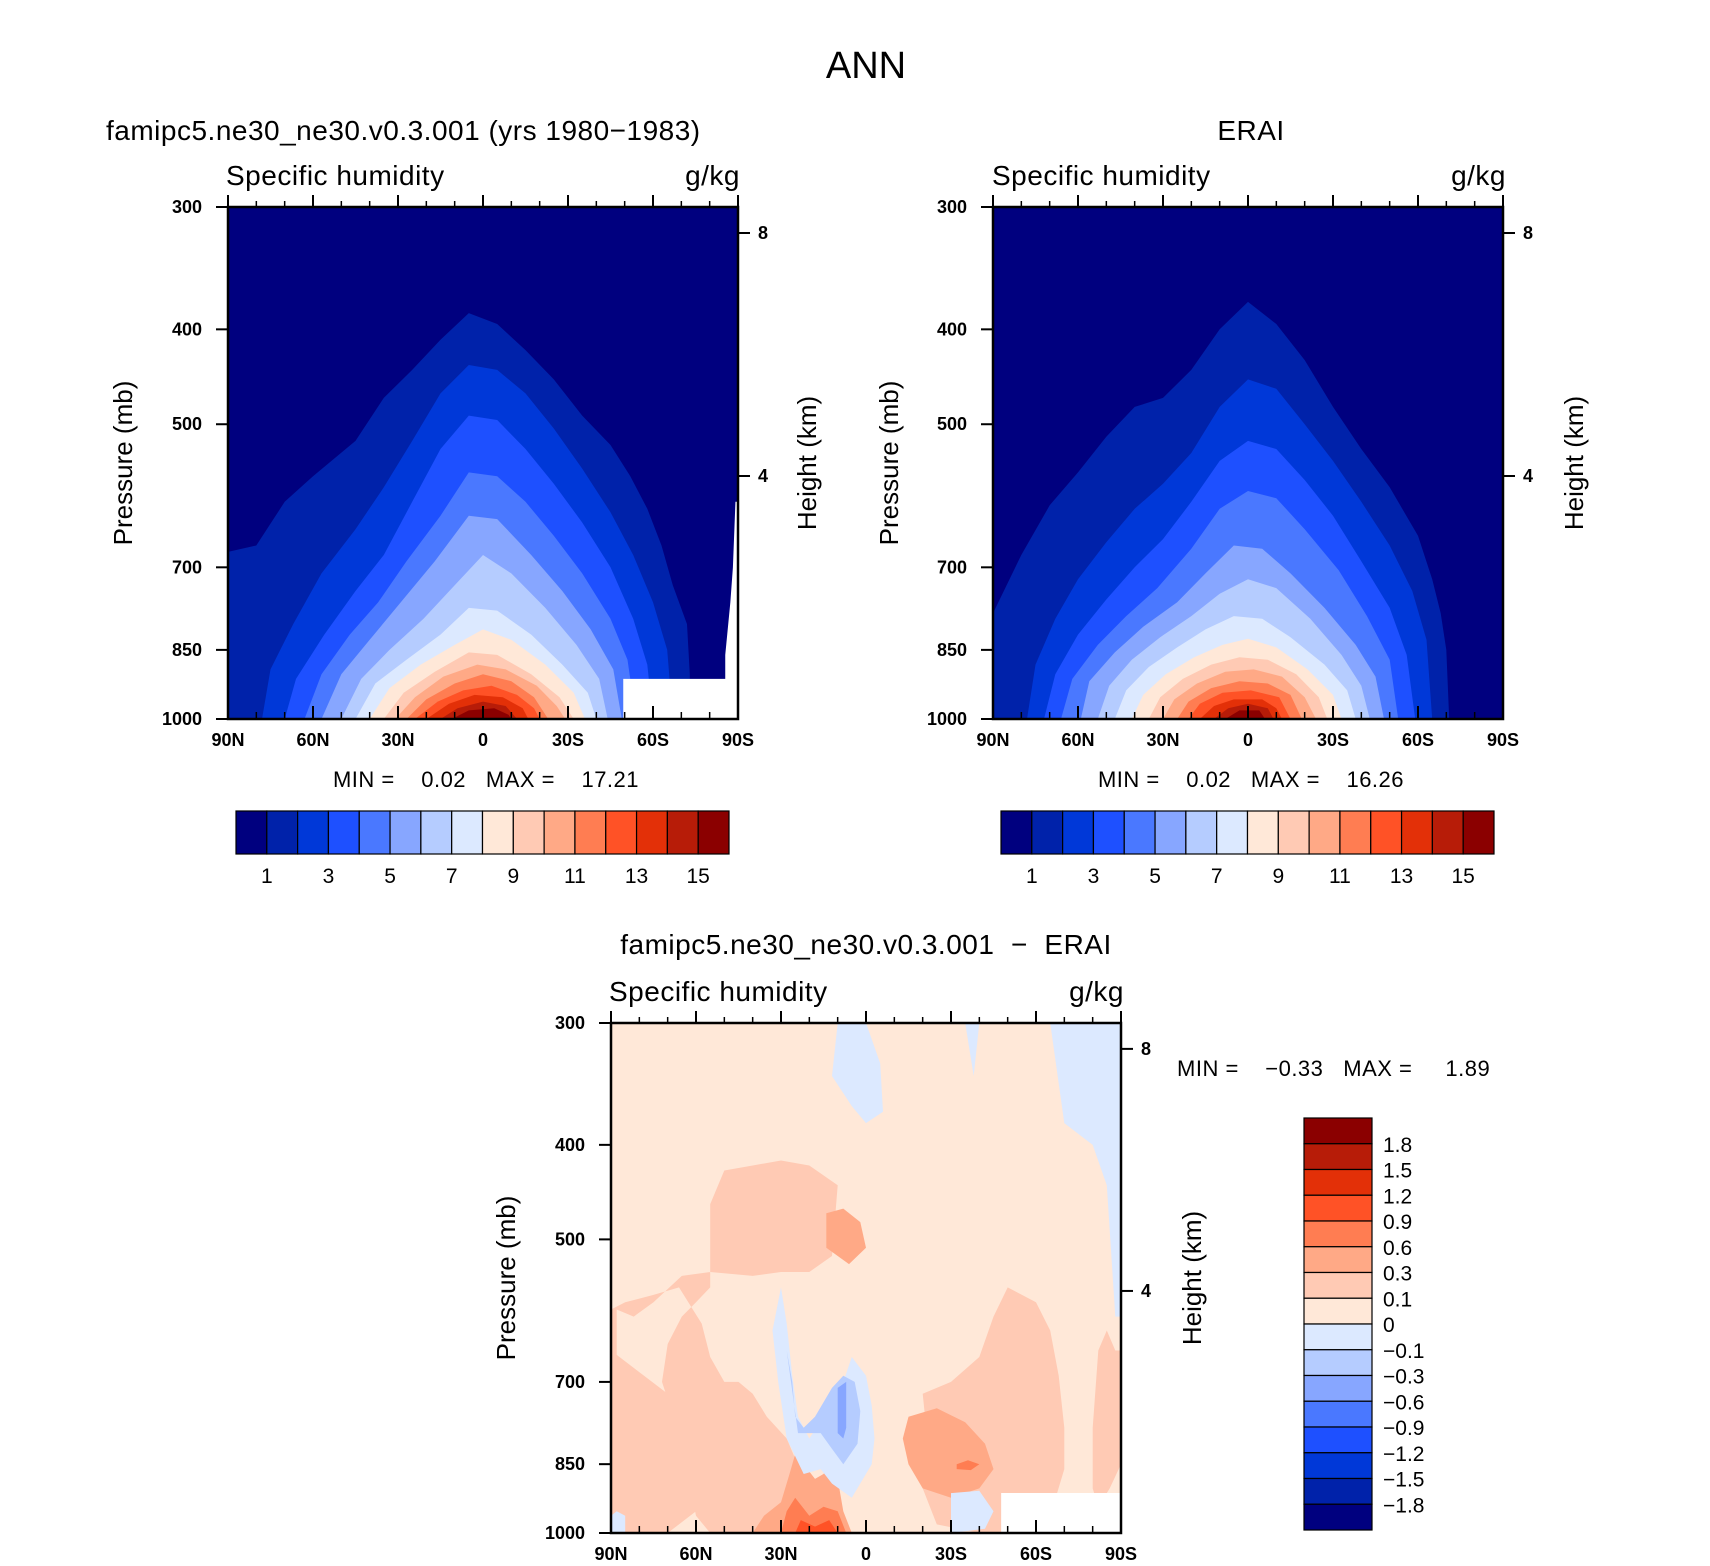 The height and width of the screenshot is (1566, 1710). I want to click on colorbar-label: 9, so click(1278, 876).